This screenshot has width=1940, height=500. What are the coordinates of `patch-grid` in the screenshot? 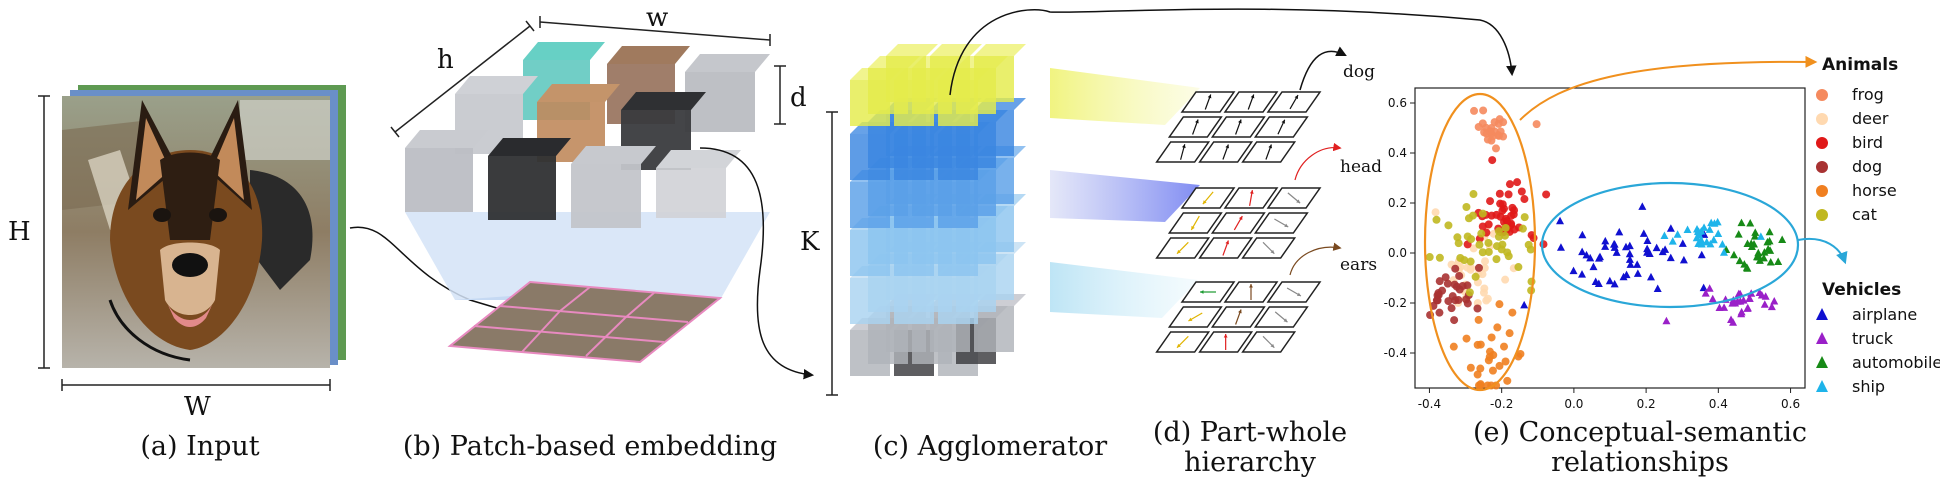 It's located at (585, 322).